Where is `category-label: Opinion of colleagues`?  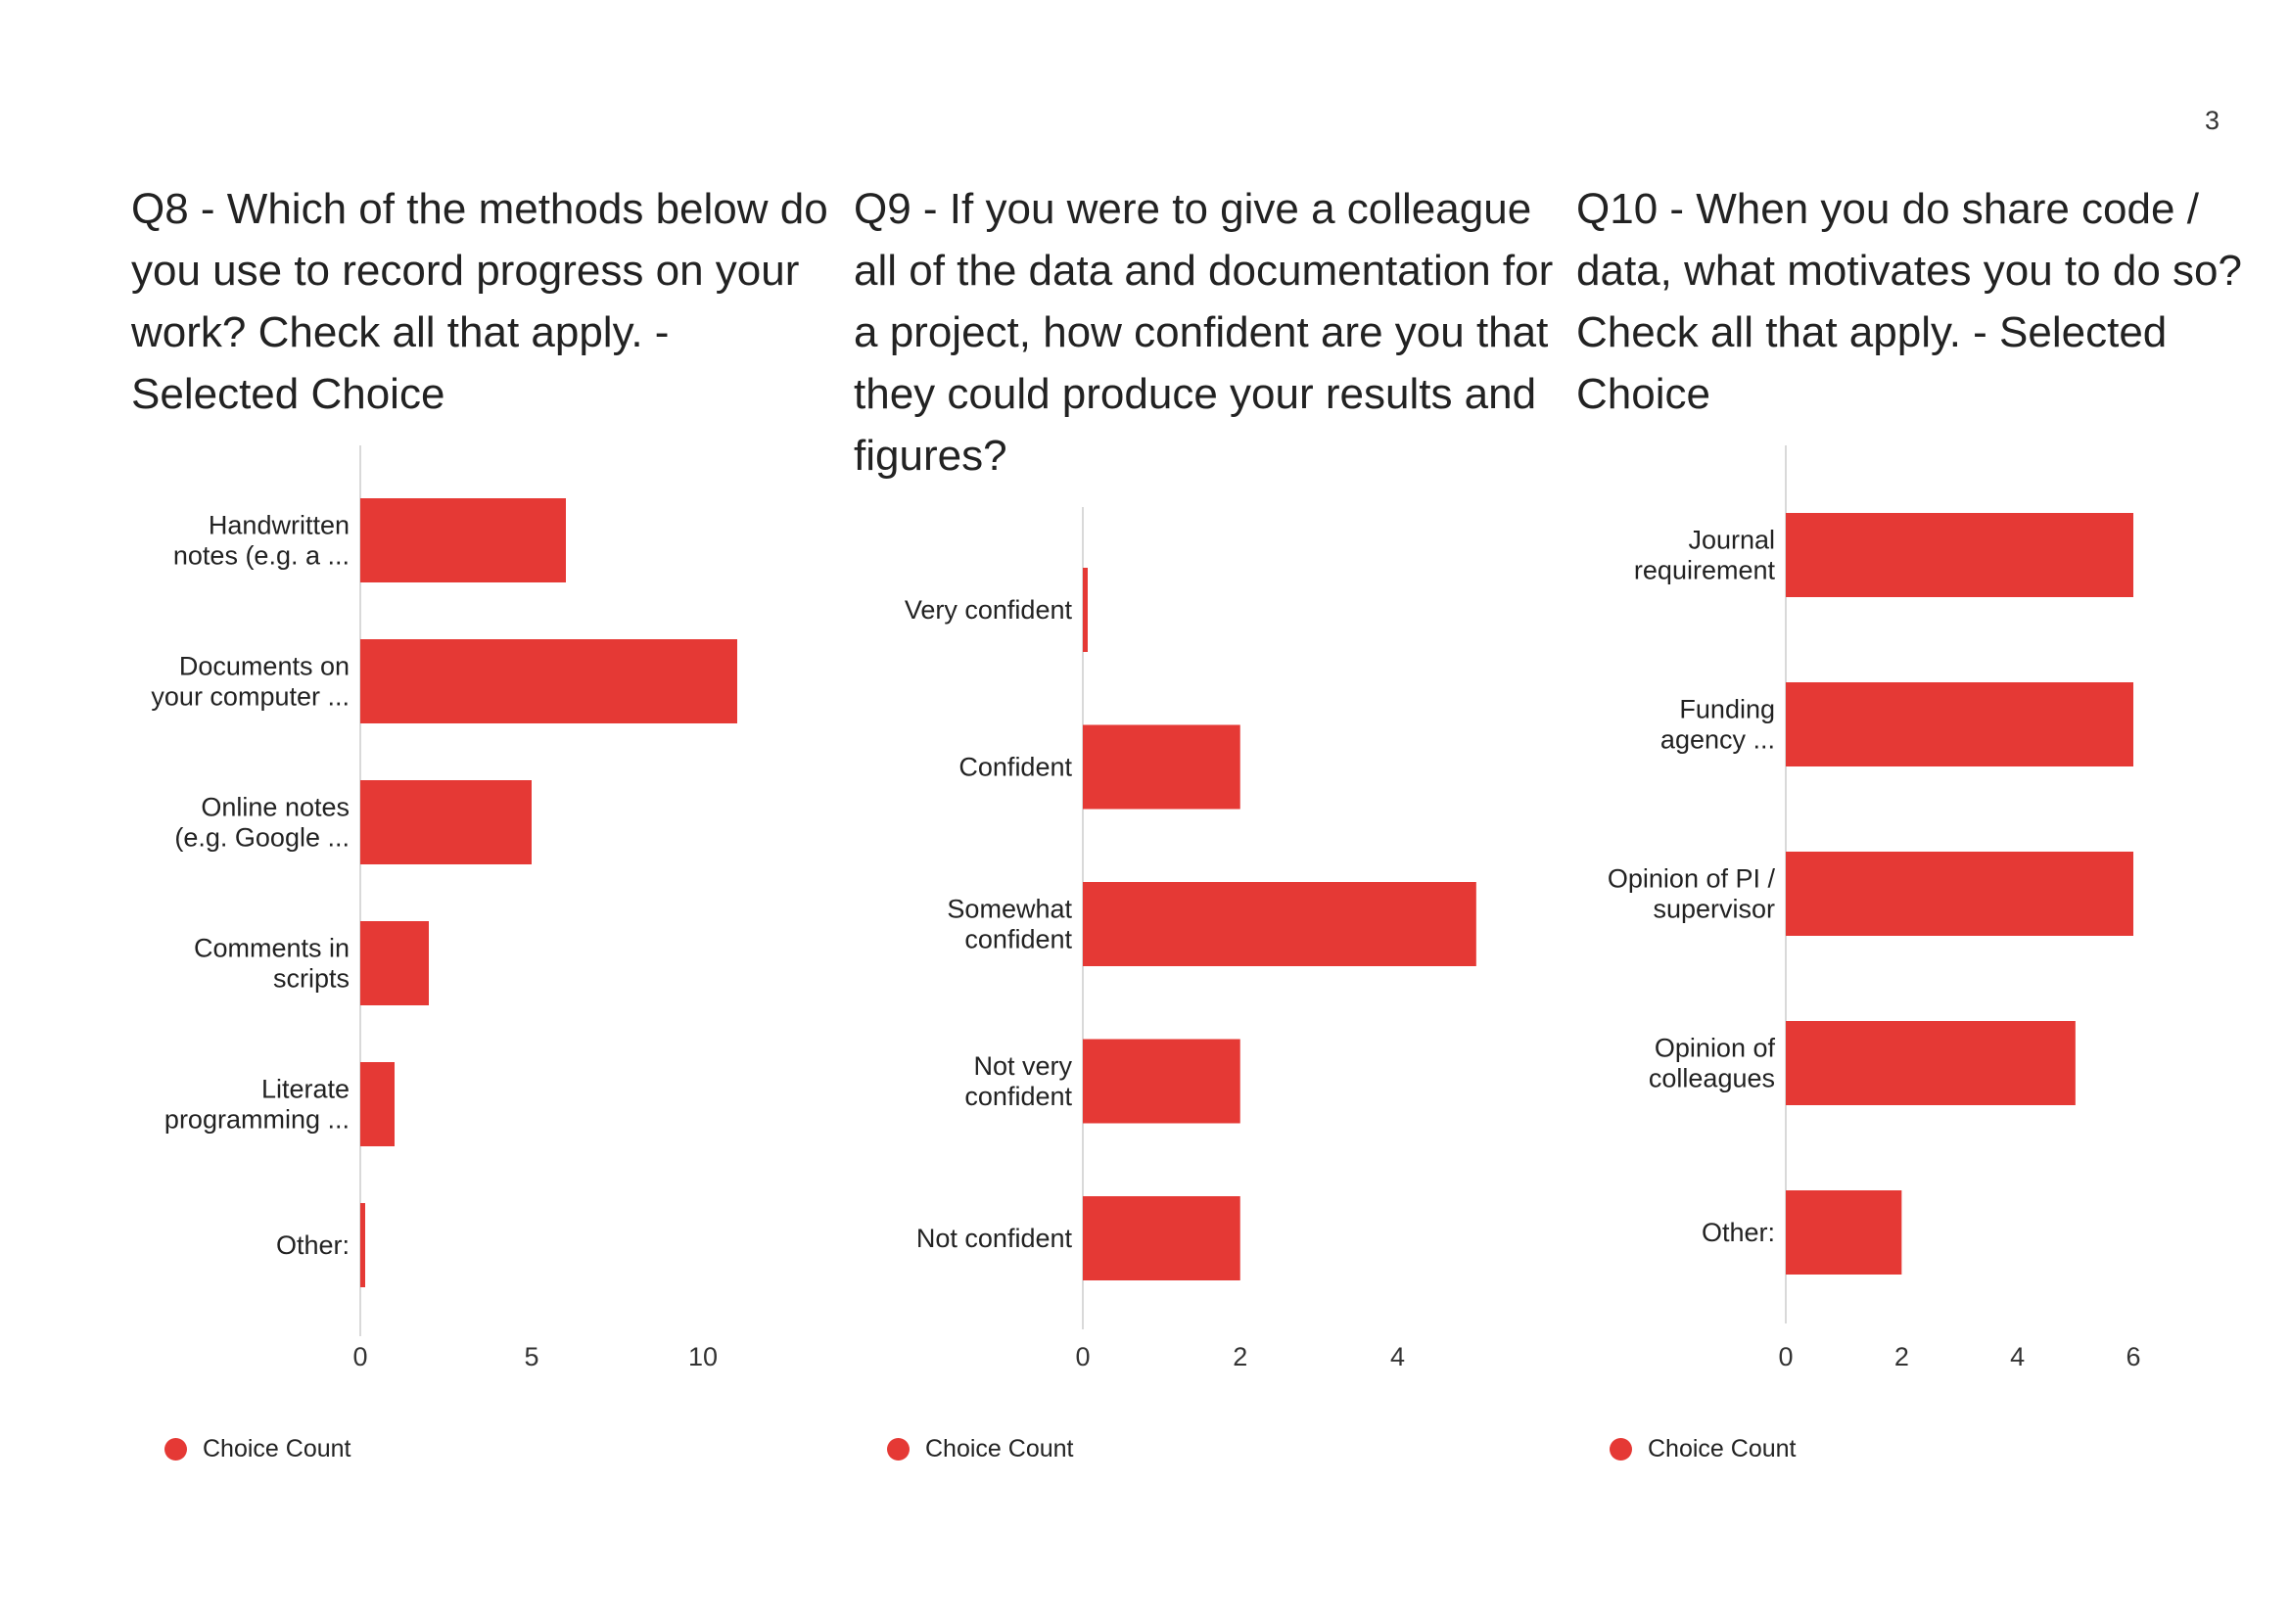
category-label: Opinion of colleagues is located at coordinates (1712, 1064).